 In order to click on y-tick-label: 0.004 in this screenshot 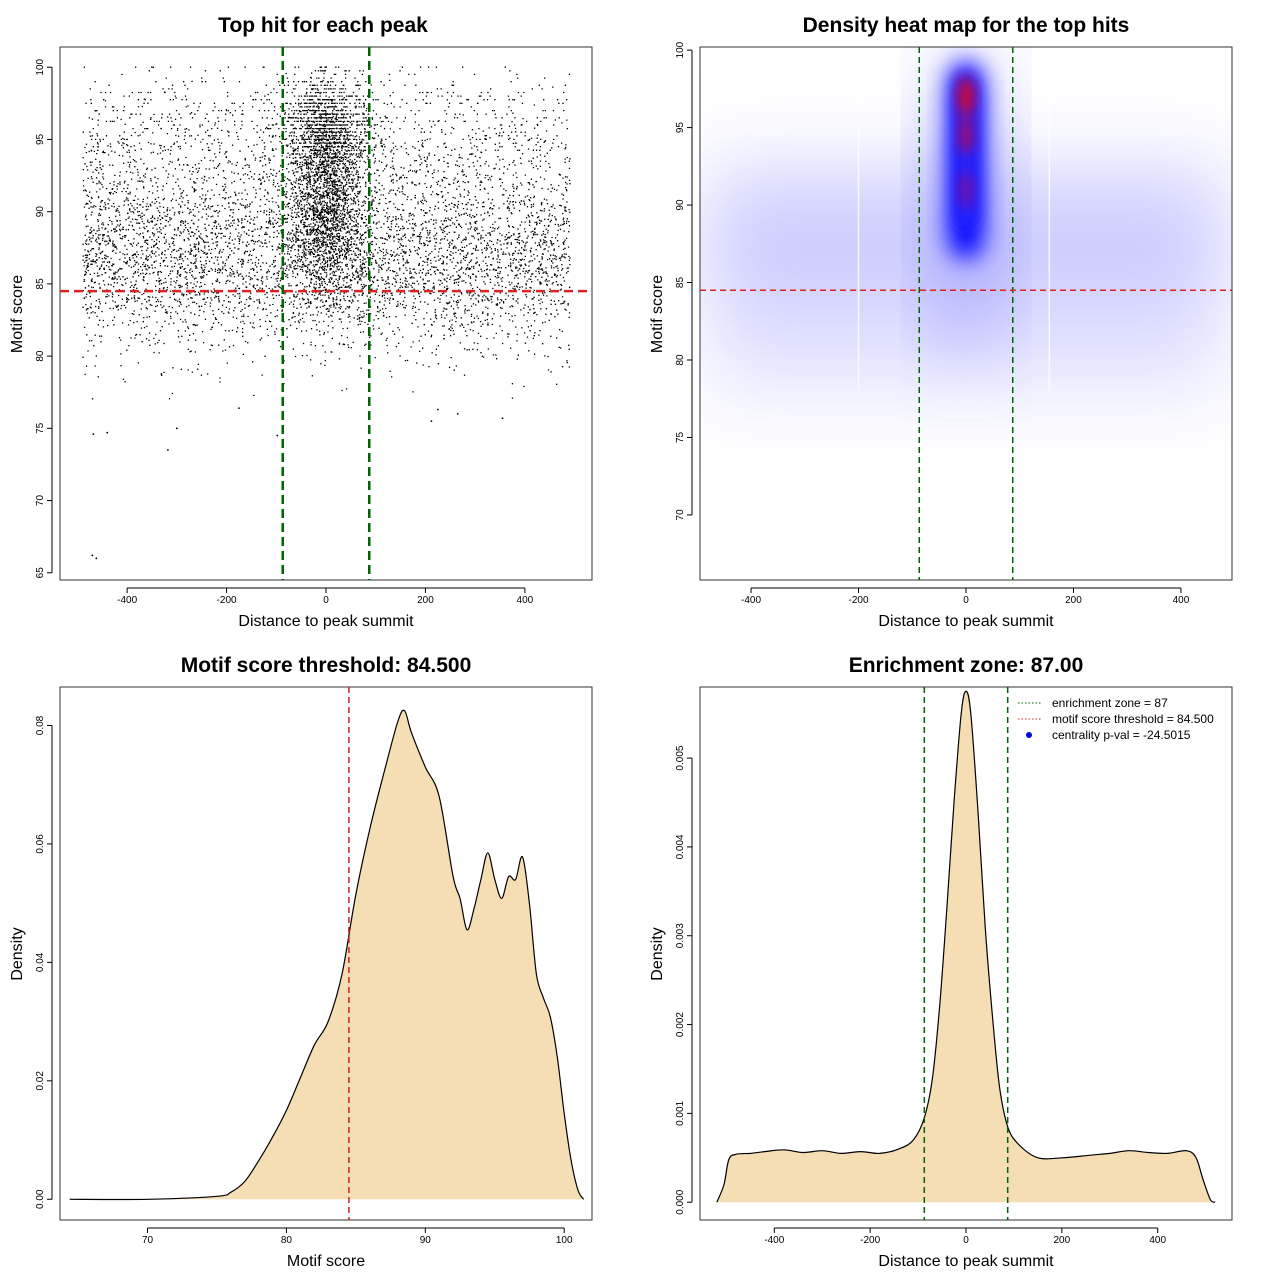, I will do `click(680, 846)`.